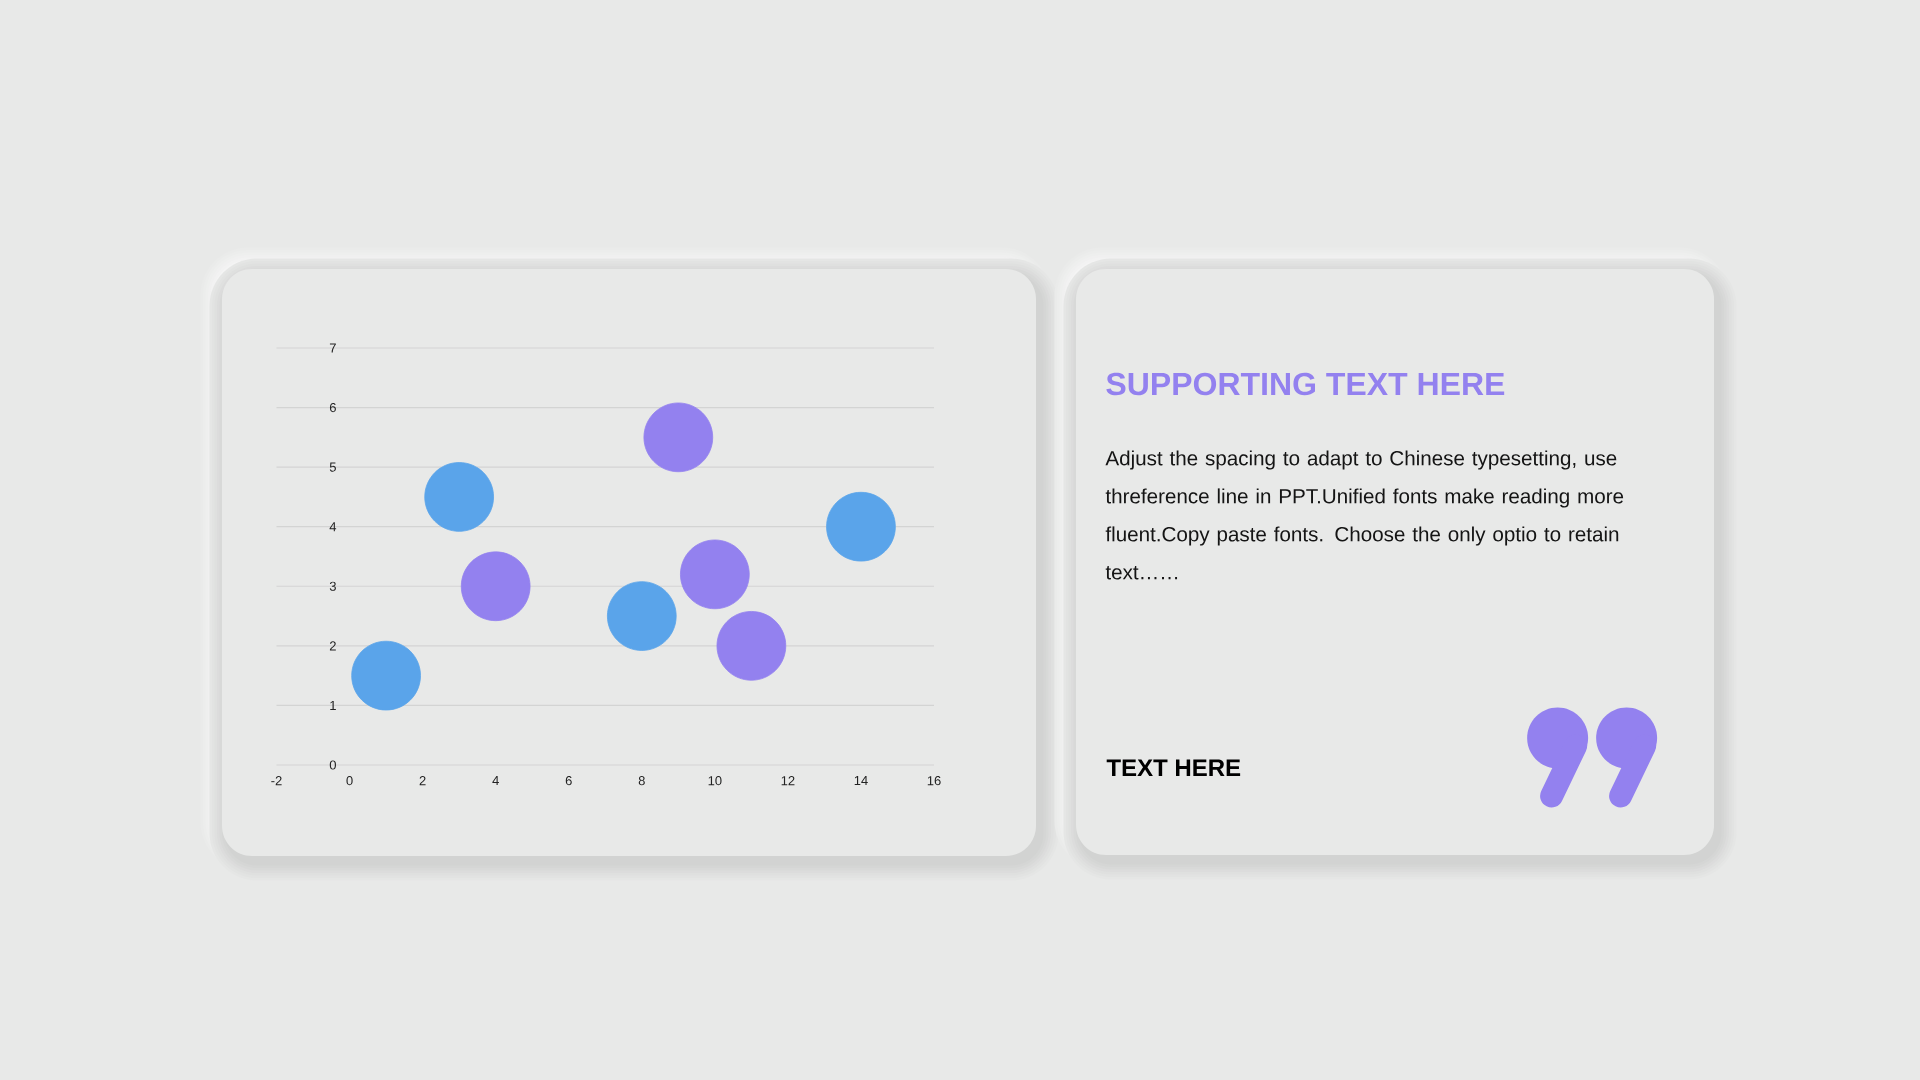 Image resolution: width=1920 pixels, height=1080 pixels. Describe the element at coordinates (1173, 767) in the screenshot. I see `text: TEXT HERE` at that location.